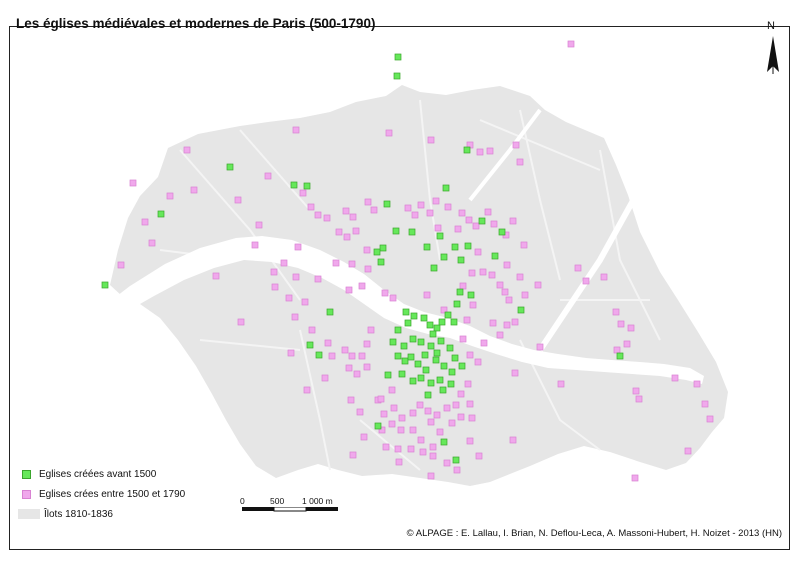  Describe the element at coordinates (595, 260) in the screenshot. I see `canal` at that location.